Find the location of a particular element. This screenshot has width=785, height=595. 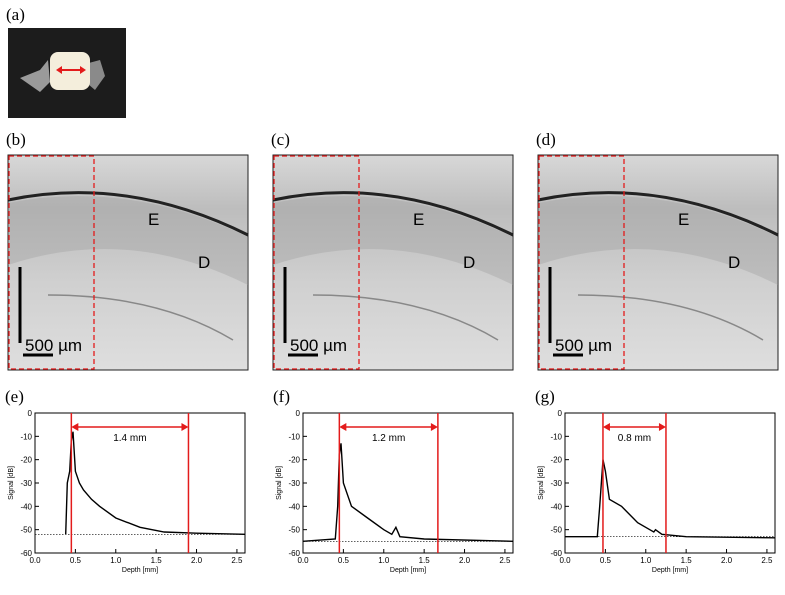

panel-label: (c) is located at coordinates (280, 139).